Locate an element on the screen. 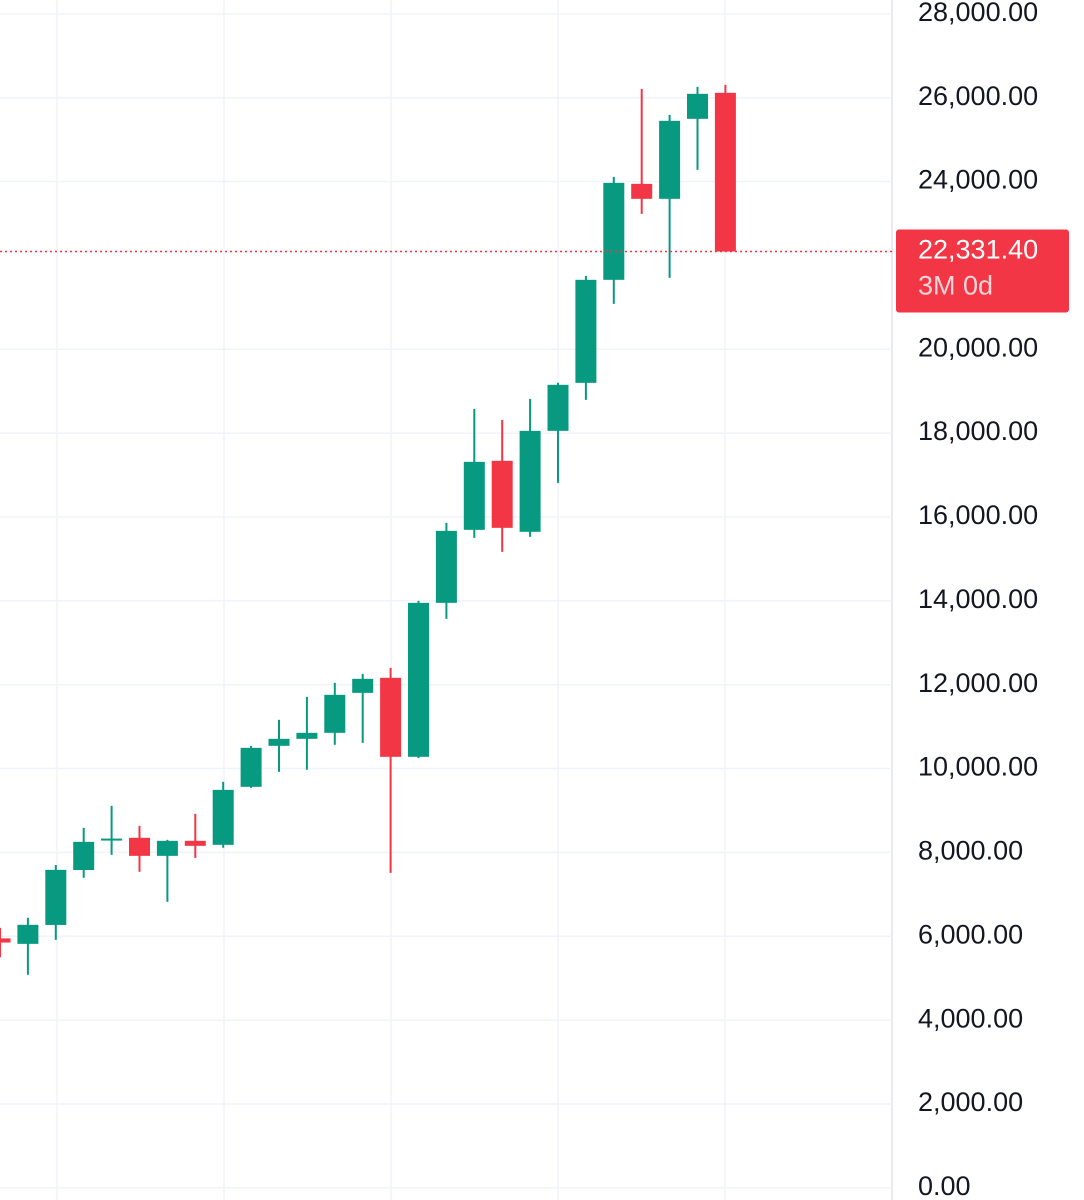 The width and height of the screenshot is (1084, 1200). y-tick-label: 26,000.00 is located at coordinates (978, 96).